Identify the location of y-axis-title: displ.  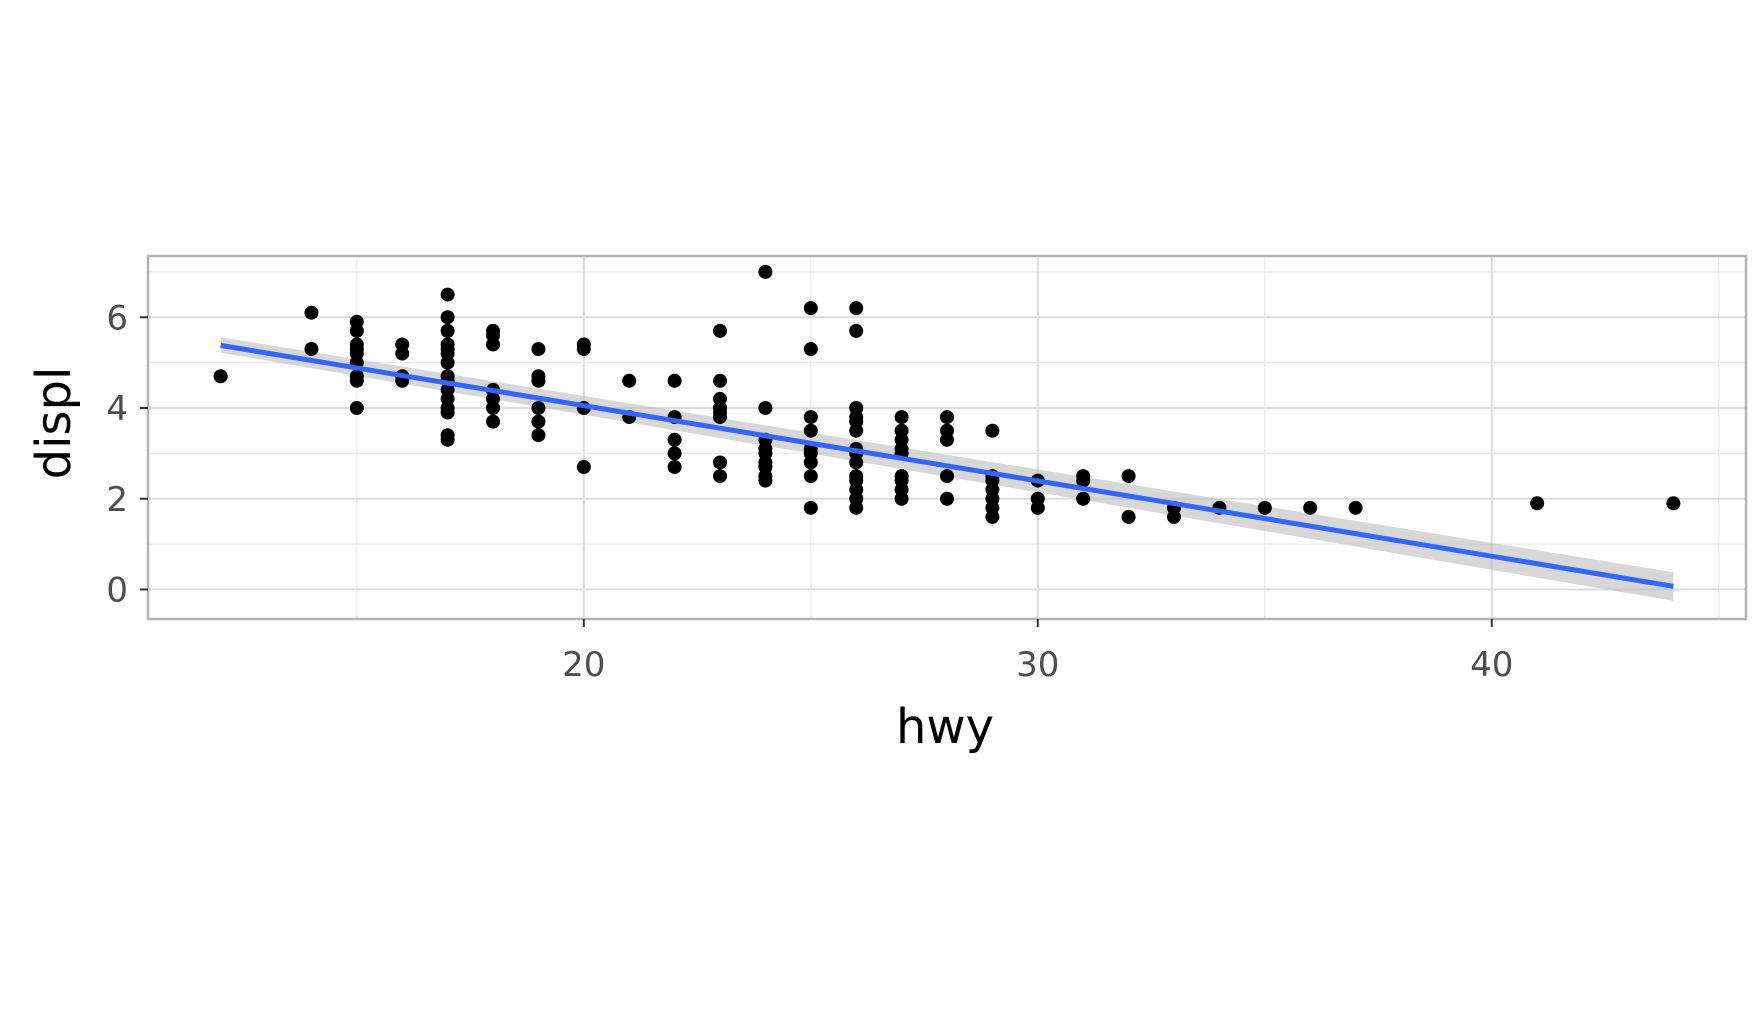
(54, 423).